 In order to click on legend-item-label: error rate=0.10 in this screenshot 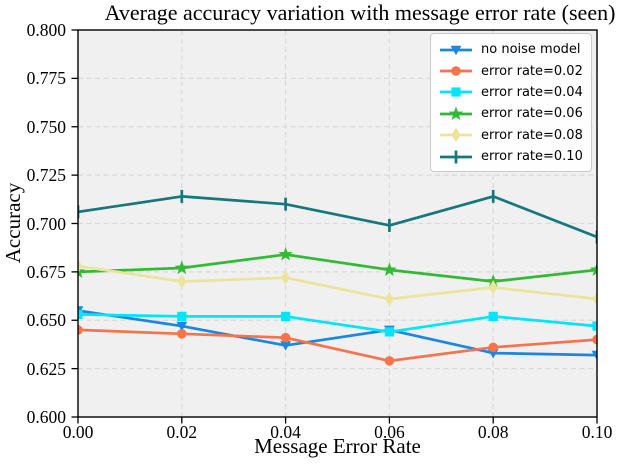, I will do `click(532, 157)`.